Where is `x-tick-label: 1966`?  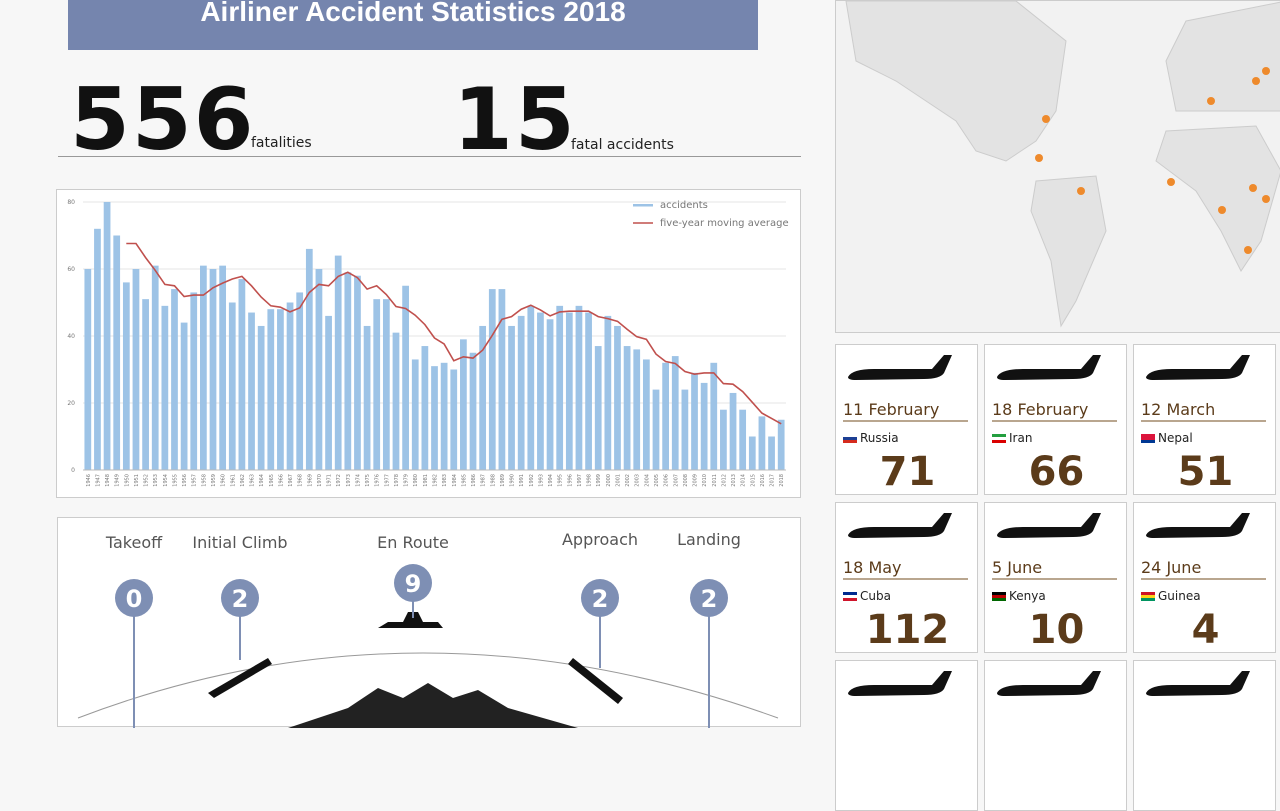
x-tick-label: 1966 is located at coordinates (281, 480).